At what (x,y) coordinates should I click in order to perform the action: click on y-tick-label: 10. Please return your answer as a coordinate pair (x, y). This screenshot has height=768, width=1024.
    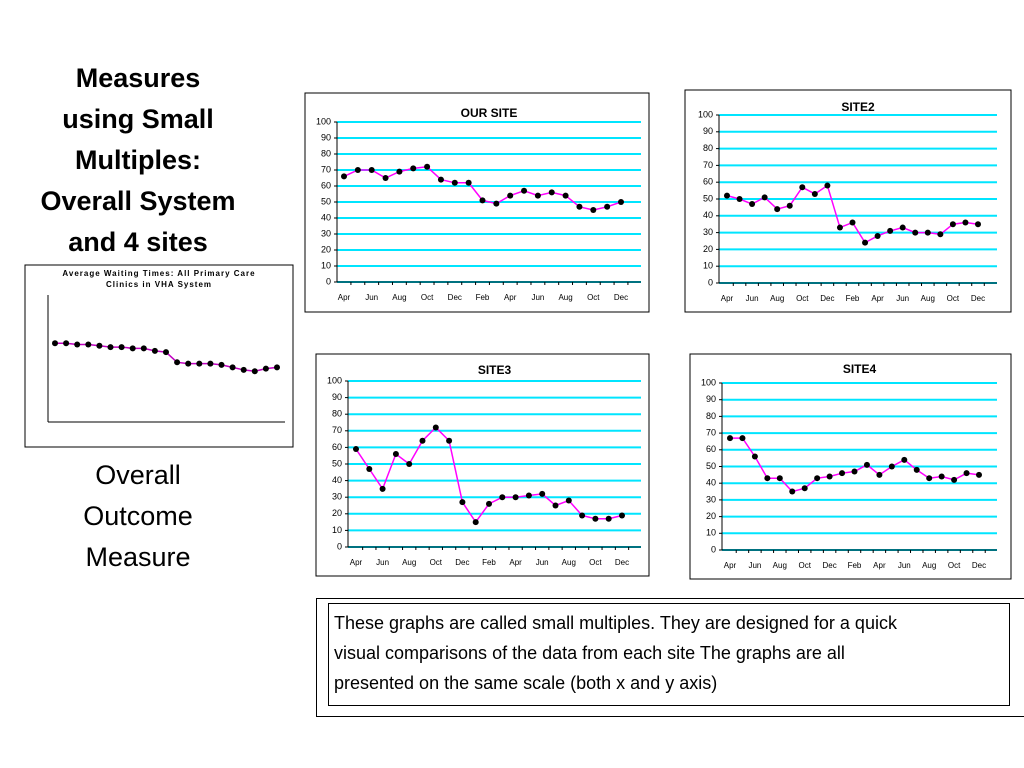
    Looking at the image, I should click on (708, 266).